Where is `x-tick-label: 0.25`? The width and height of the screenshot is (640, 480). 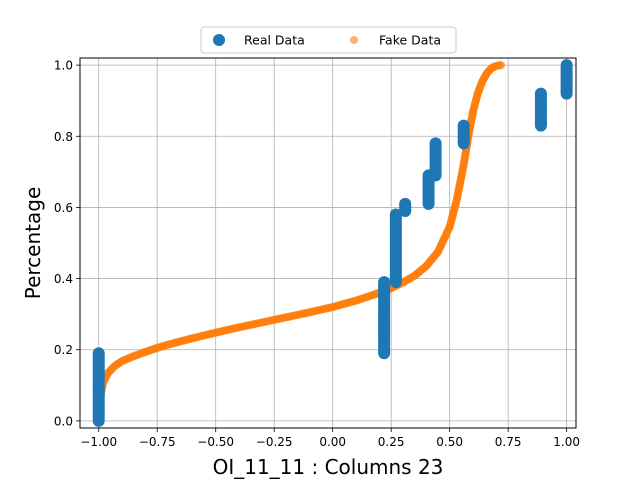 x-tick-label: 0.25 is located at coordinates (391, 442).